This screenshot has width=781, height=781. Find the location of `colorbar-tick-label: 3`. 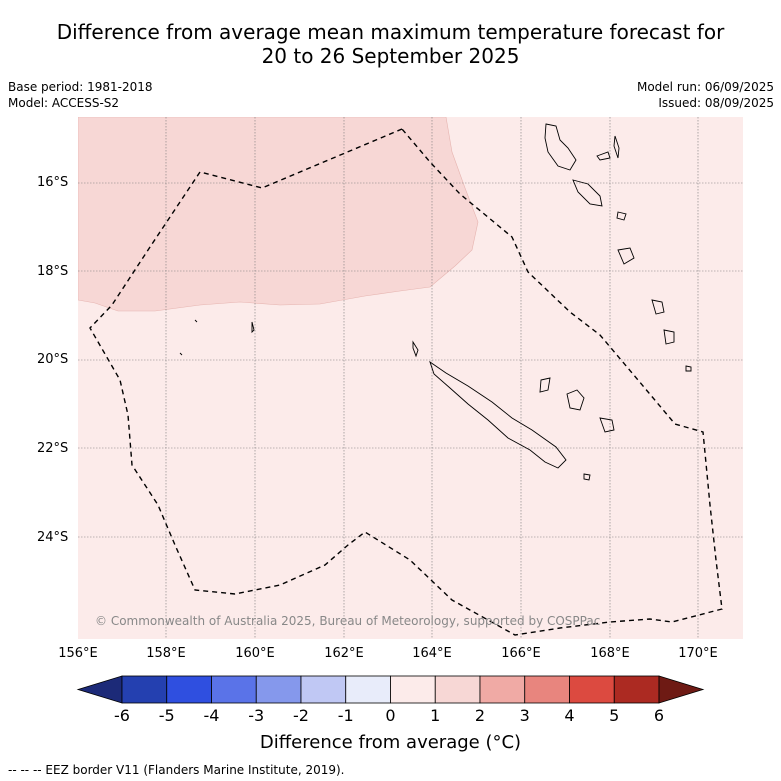

colorbar-tick-label: 3 is located at coordinates (524, 715).